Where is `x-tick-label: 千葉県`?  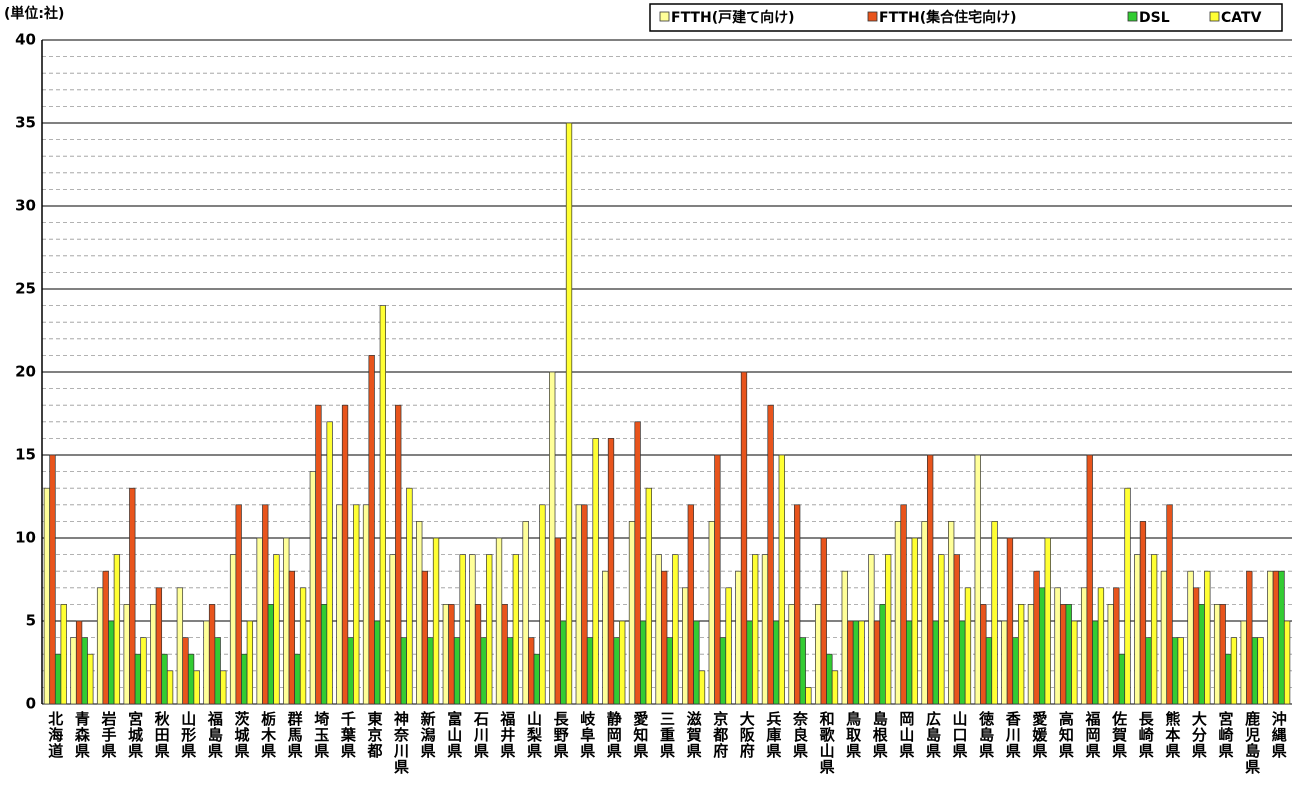 x-tick-label: 千葉県 is located at coordinates (348, 735).